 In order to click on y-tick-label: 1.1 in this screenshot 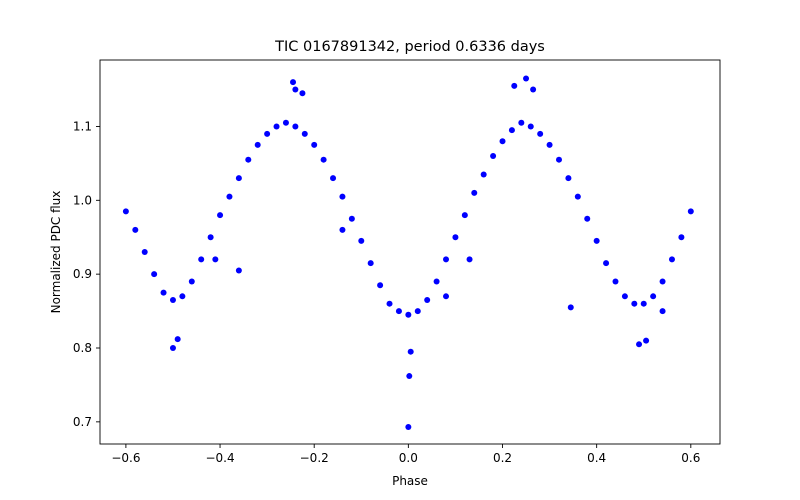, I will do `click(82, 126)`.